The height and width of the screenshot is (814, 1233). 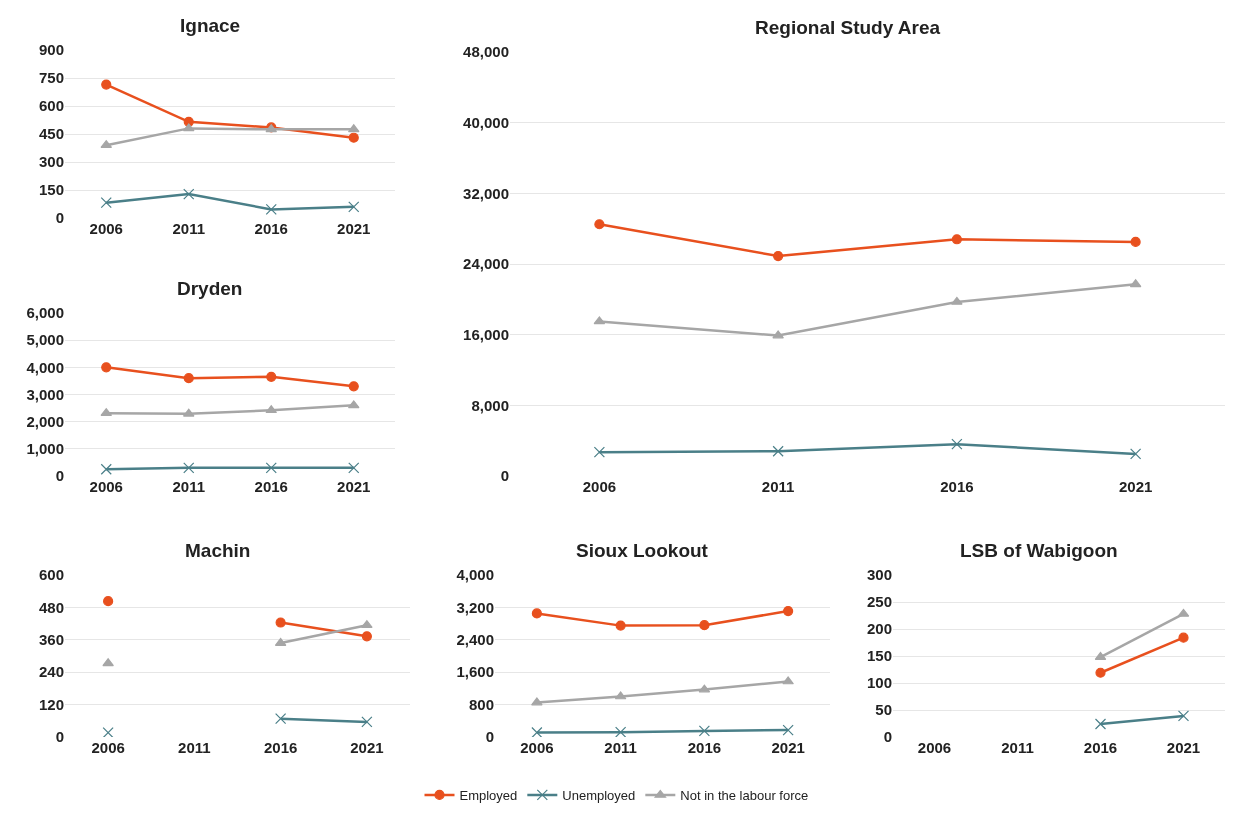 What do you see at coordinates (51, 78) in the screenshot?
I see `y-tick-label: 750` at bounding box center [51, 78].